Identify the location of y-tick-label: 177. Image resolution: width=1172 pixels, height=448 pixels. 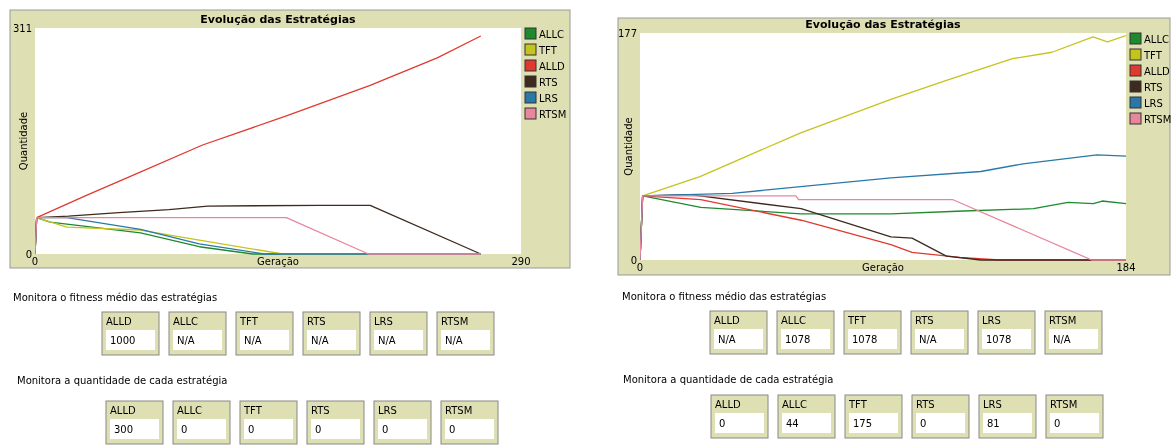
(627, 33).